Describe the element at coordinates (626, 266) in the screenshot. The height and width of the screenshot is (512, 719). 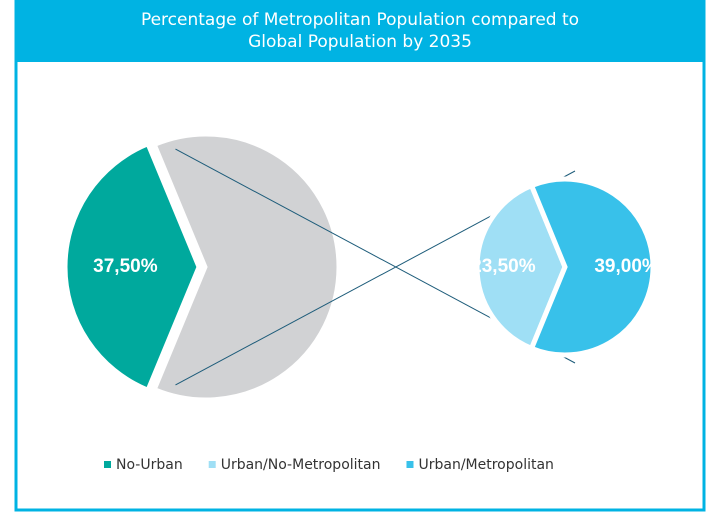
I see `data-label: 39,00%` at that location.